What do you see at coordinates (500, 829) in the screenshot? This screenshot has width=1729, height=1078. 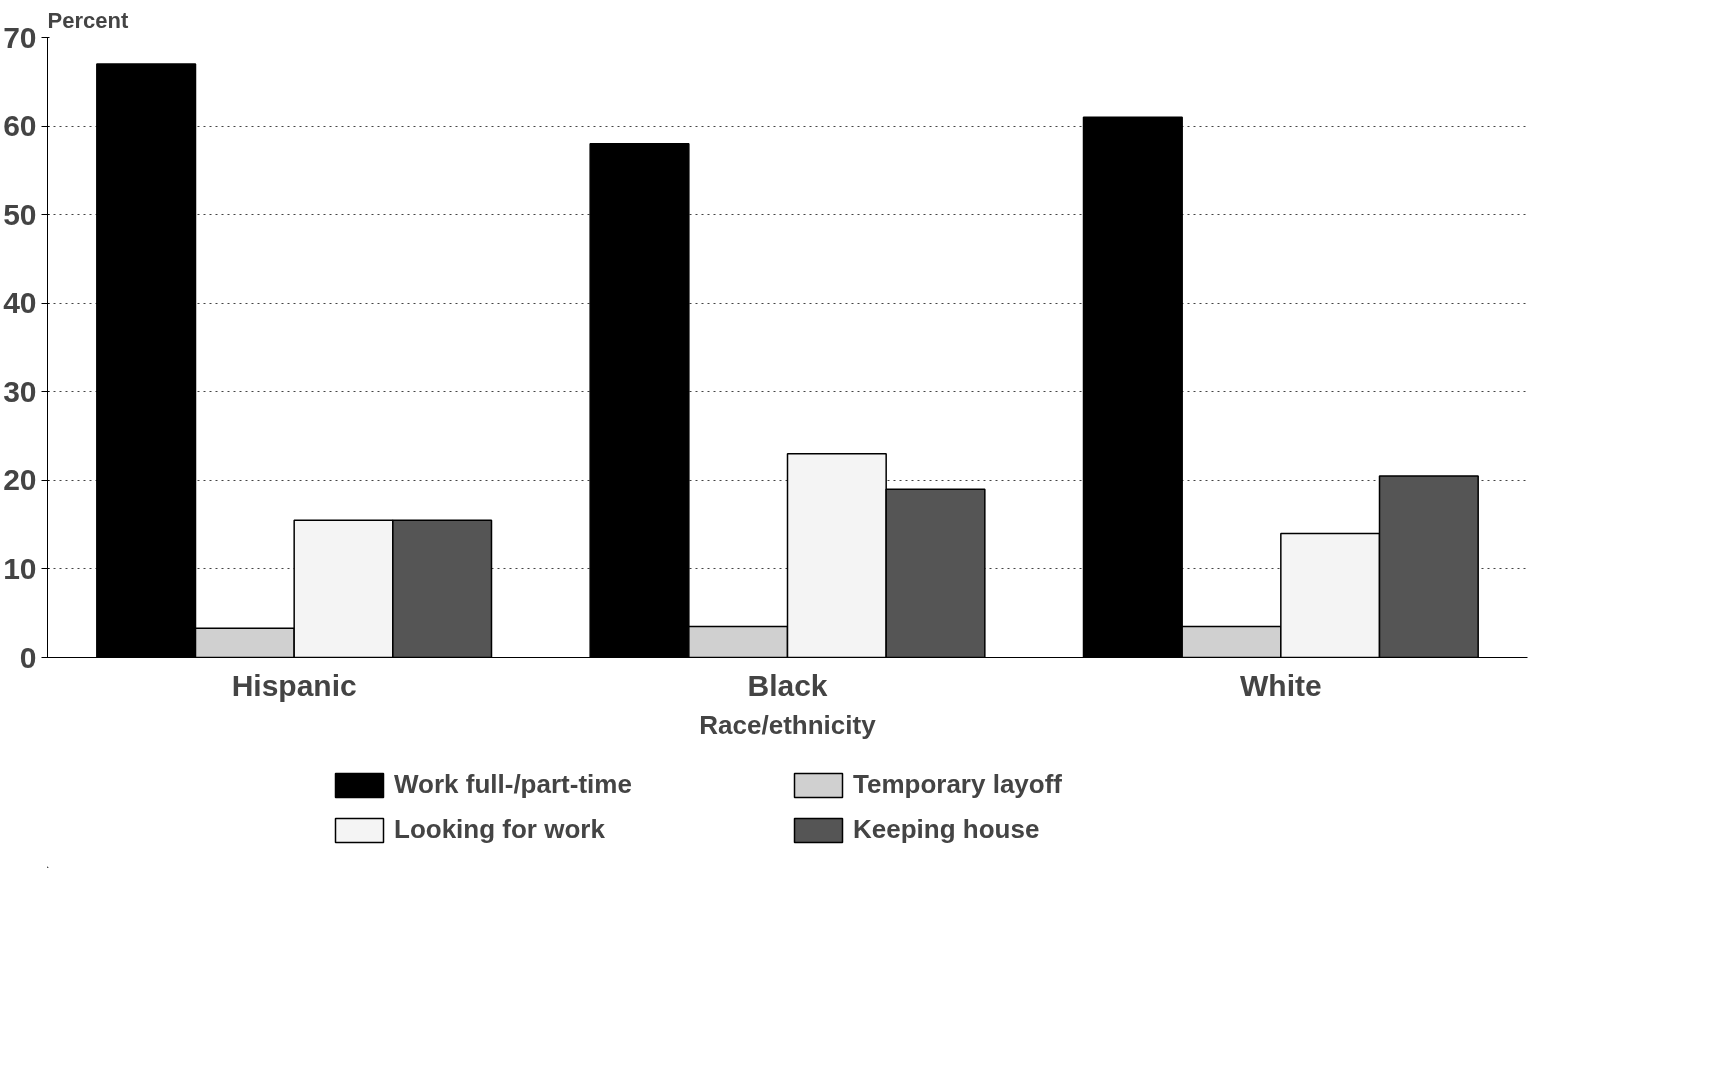 I see `legend-label: Looking for work` at bounding box center [500, 829].